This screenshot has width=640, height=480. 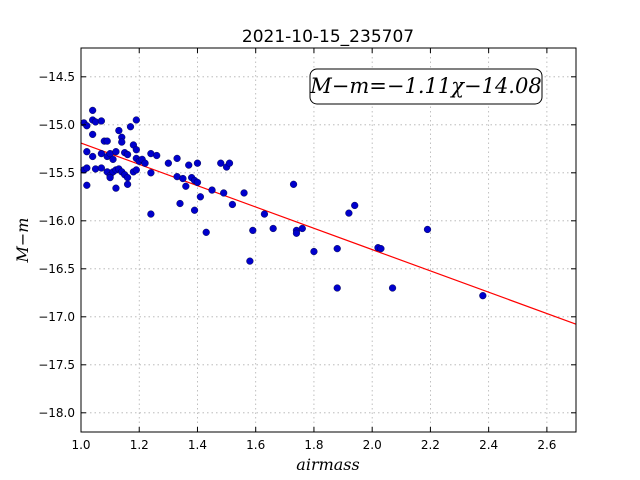 What do you see at coordinates (56, 269) in the screenshot?
I see `y-tick-label: −16.5` at bounding box center [56, 269].